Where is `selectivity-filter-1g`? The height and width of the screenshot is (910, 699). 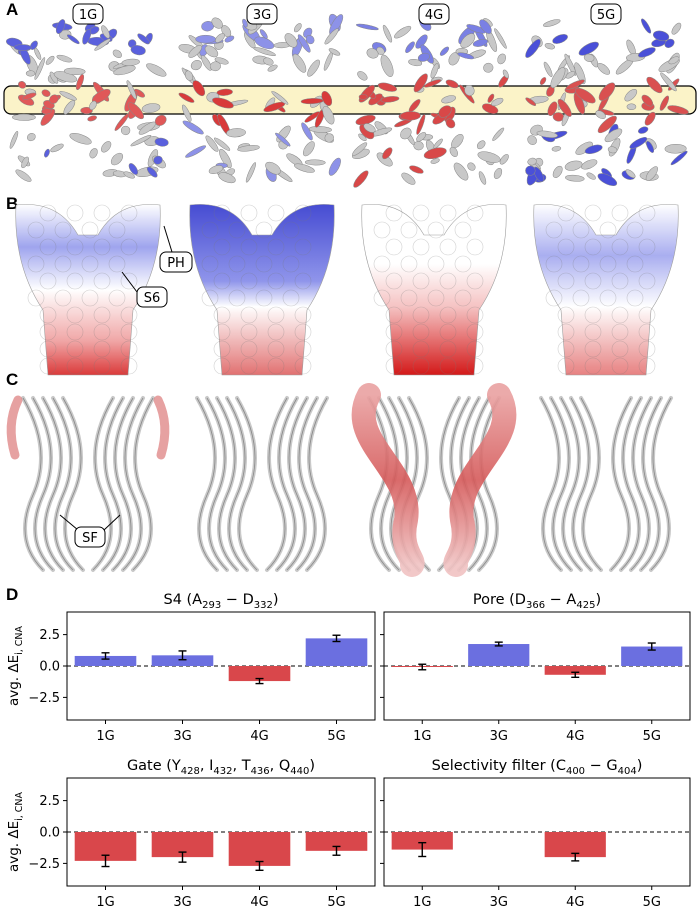
selectivity-filter-1g is located at coordinates (88, 483).